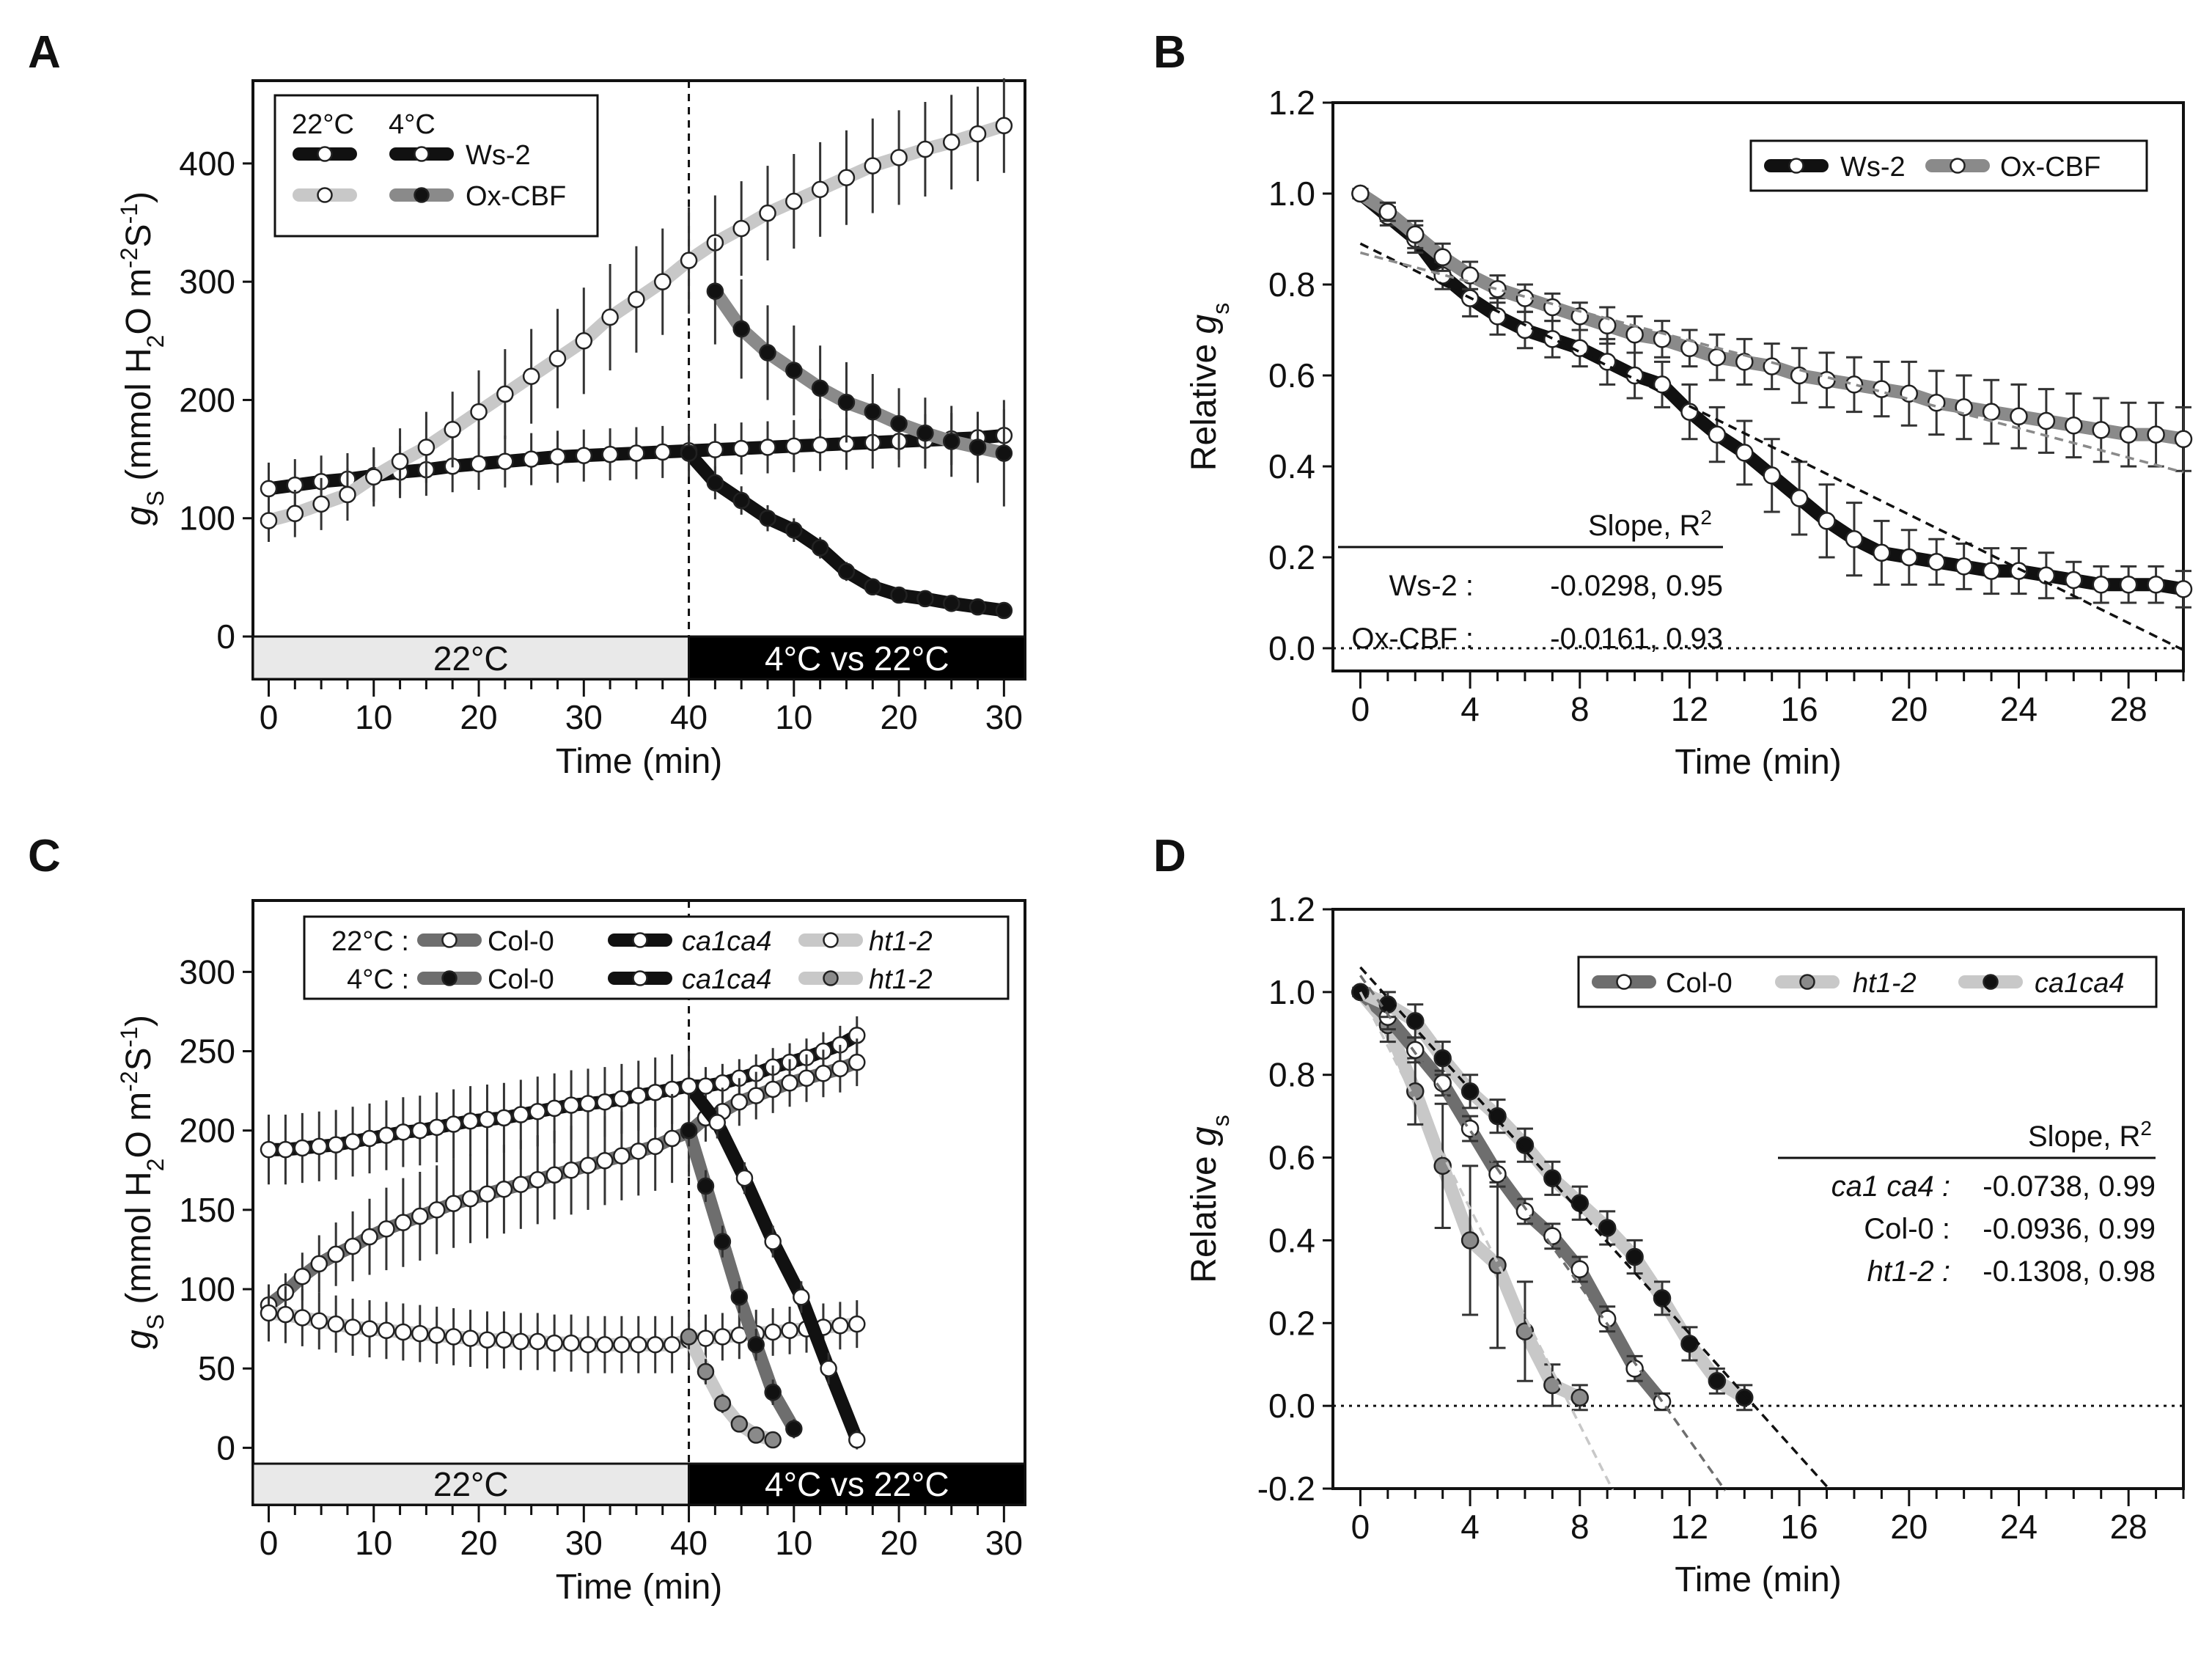 The image size is (2212, 1658). What do you see at coordinates (1291, 909) in the screenshot?
I see `y-tick-label: 1.2` at bounding box center [1291, 909].